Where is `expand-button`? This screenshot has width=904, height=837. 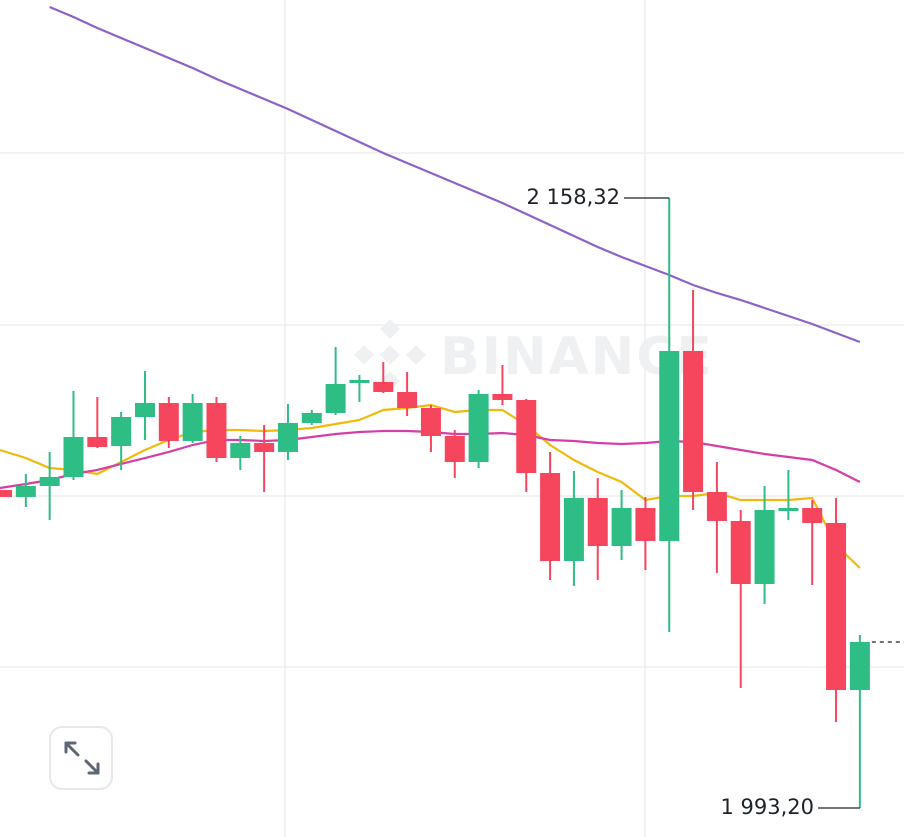
expand-button is located at coordinates (81, 758).